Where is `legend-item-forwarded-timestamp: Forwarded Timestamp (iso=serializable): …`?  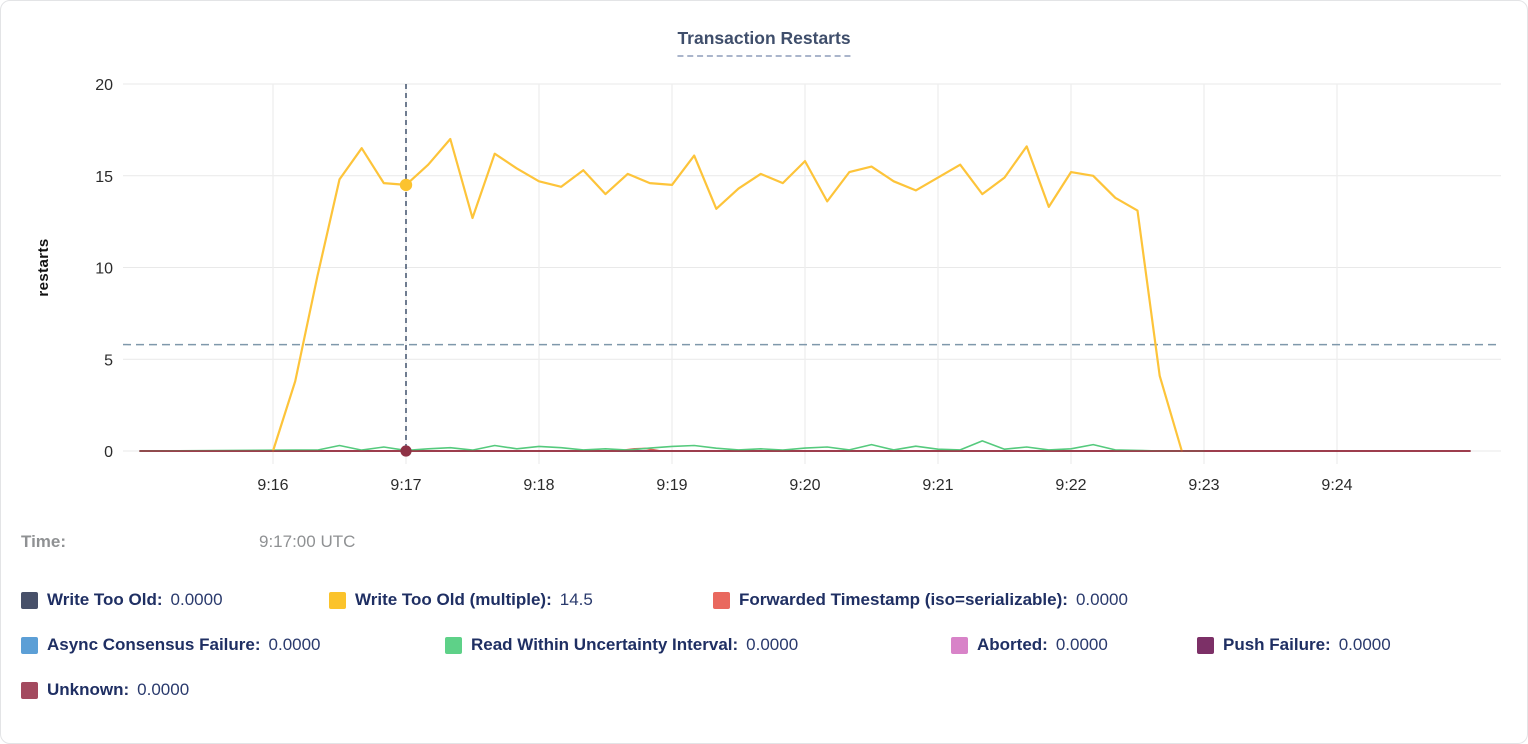
legend-item-forwarded-timestamp: Forwarded Timestamp (iso=serializable): … is located at coordinates (920, 600).